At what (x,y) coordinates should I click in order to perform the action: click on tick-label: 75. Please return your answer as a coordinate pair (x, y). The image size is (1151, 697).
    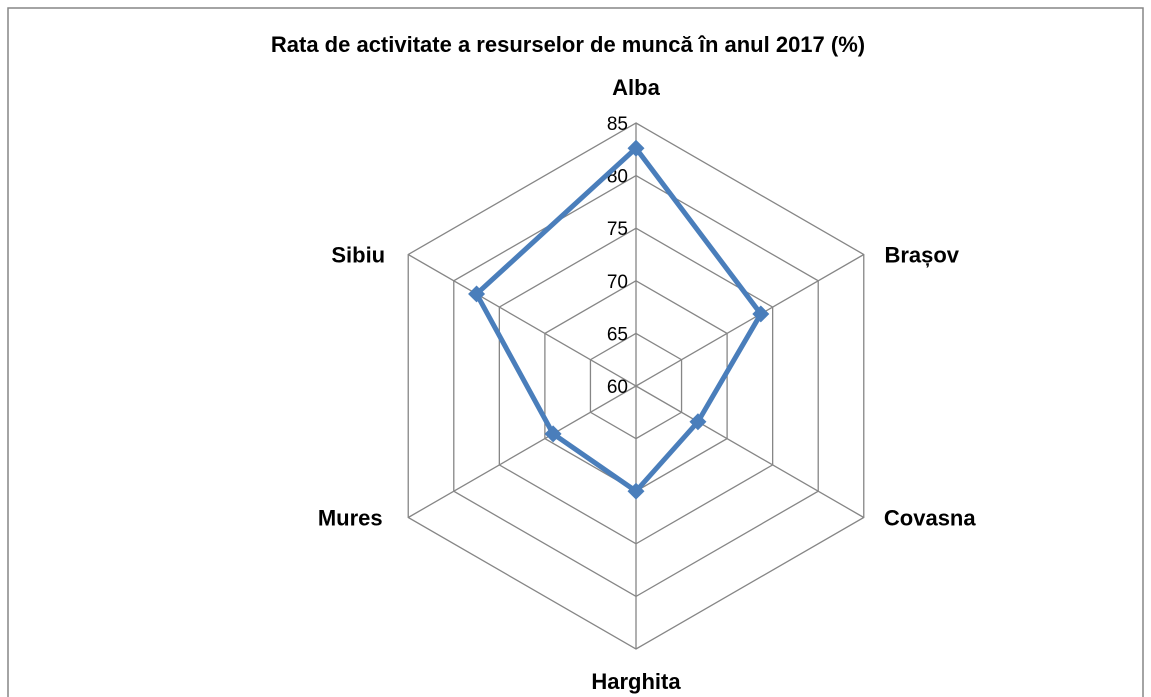
    Looking at the image, I should click on (617, 229).